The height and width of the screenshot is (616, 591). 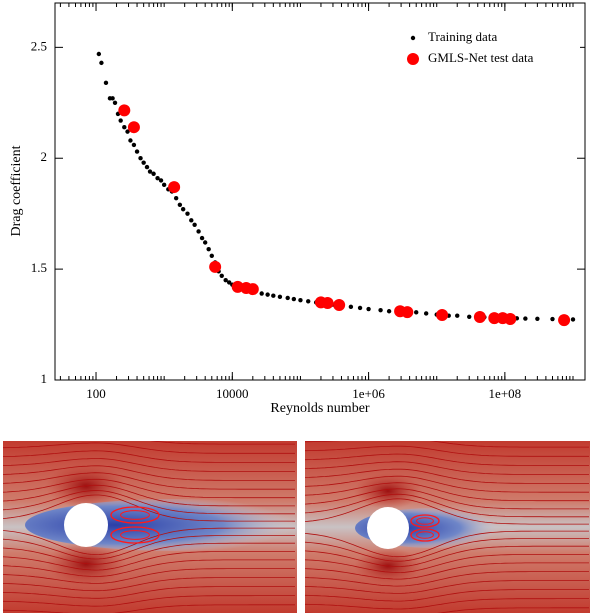 I want to click on y-tick-label: 1.5, so click(x=39, y=267).